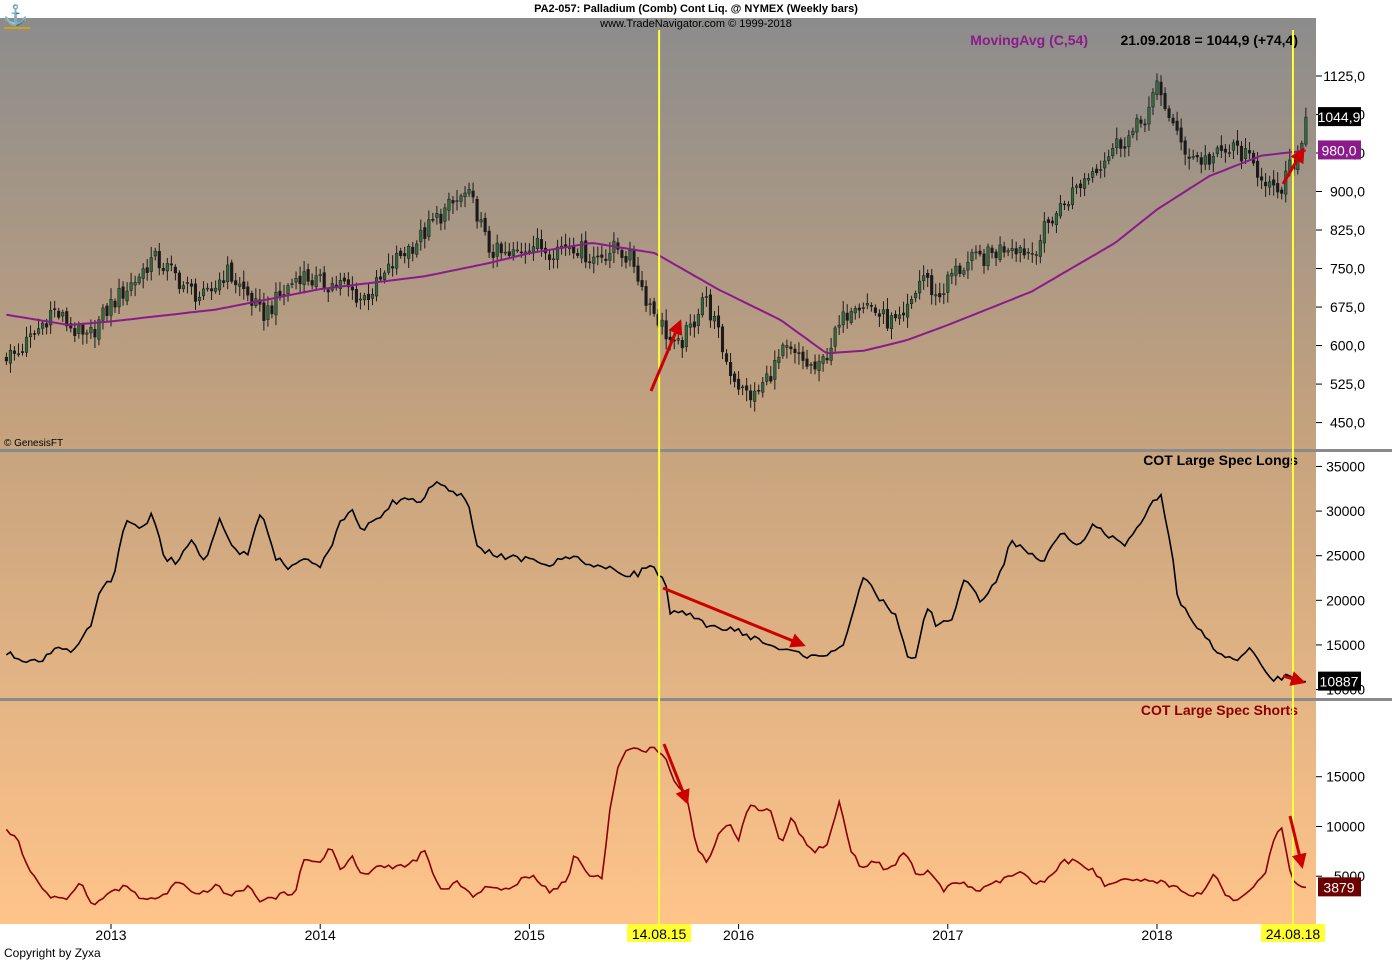 The height and width of the screenshot is (960, 1392). What do you see at coordinates (1345, 556) in the screenshot?
I see `y-tick-label: 25000` at bounding box center [1345, 556].